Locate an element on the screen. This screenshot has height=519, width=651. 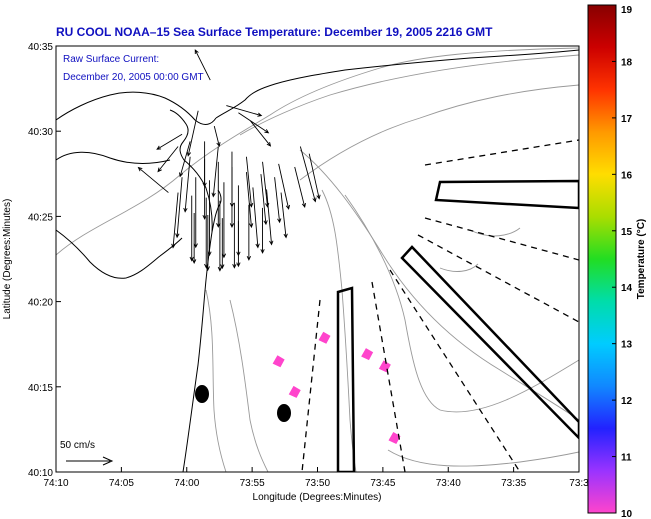
x-tick-label: 74:05 is located at coordinates (121, 483).